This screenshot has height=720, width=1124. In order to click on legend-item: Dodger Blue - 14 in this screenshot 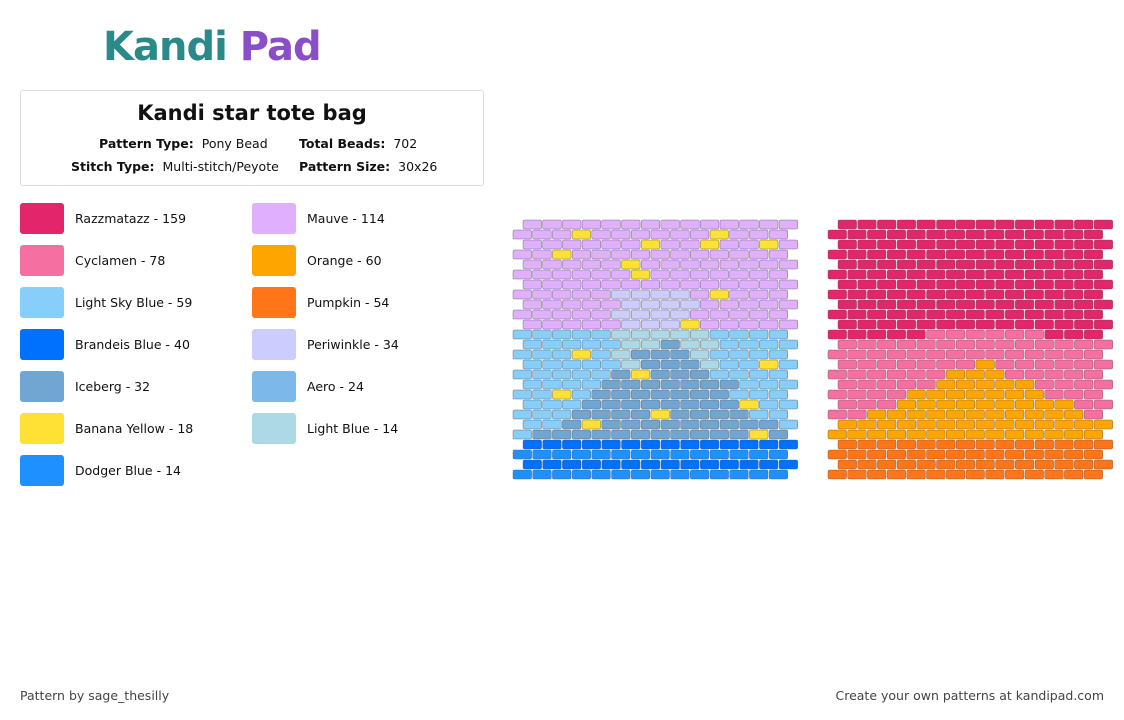, I will do `click(100, 470)`.